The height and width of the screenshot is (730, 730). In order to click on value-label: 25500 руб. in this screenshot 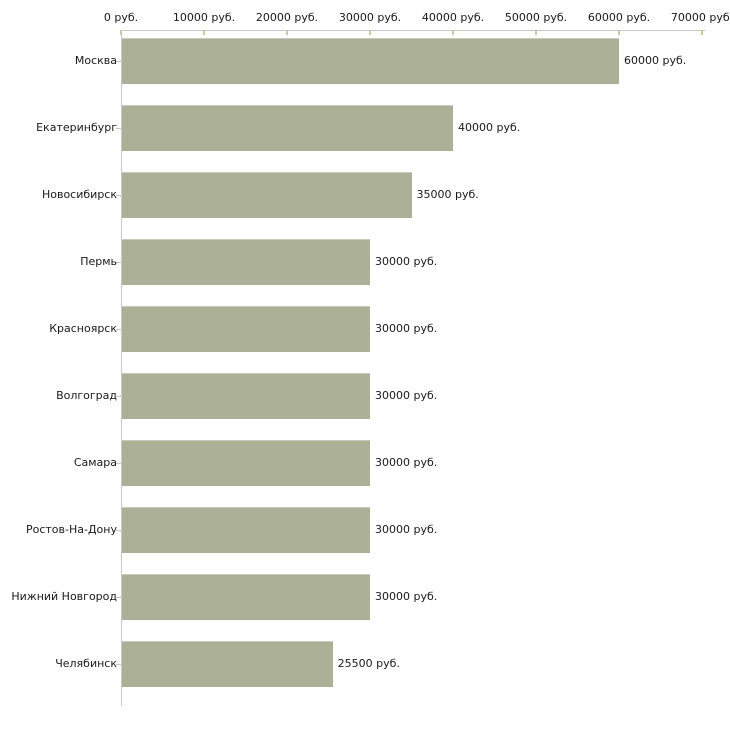, I will do `click(368, 663)`.